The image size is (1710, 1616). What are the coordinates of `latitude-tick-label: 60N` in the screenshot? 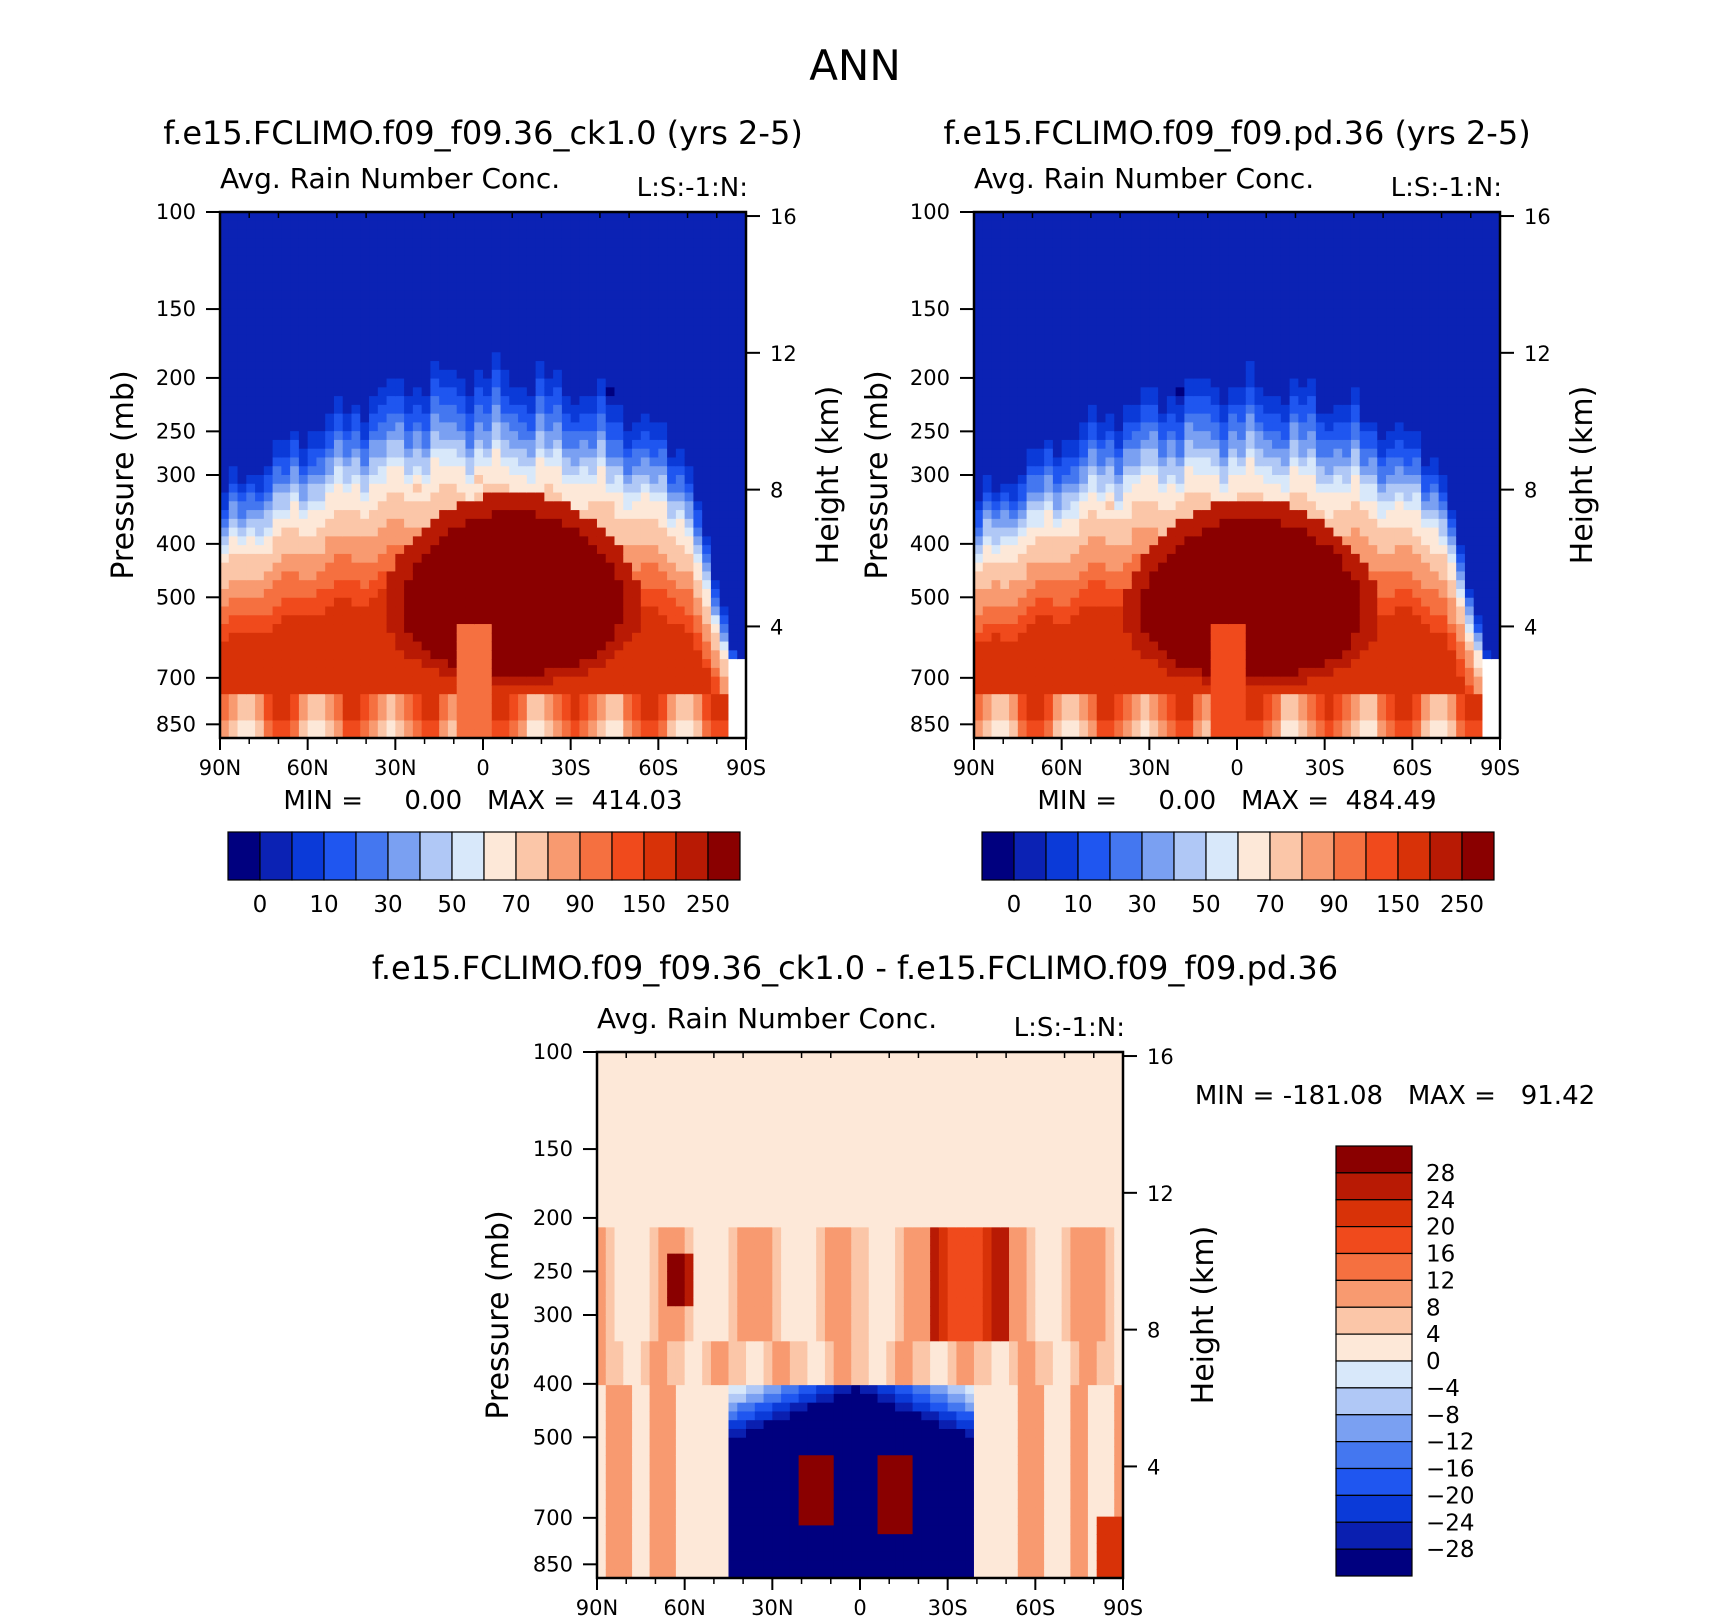 It's located at (307, 768).